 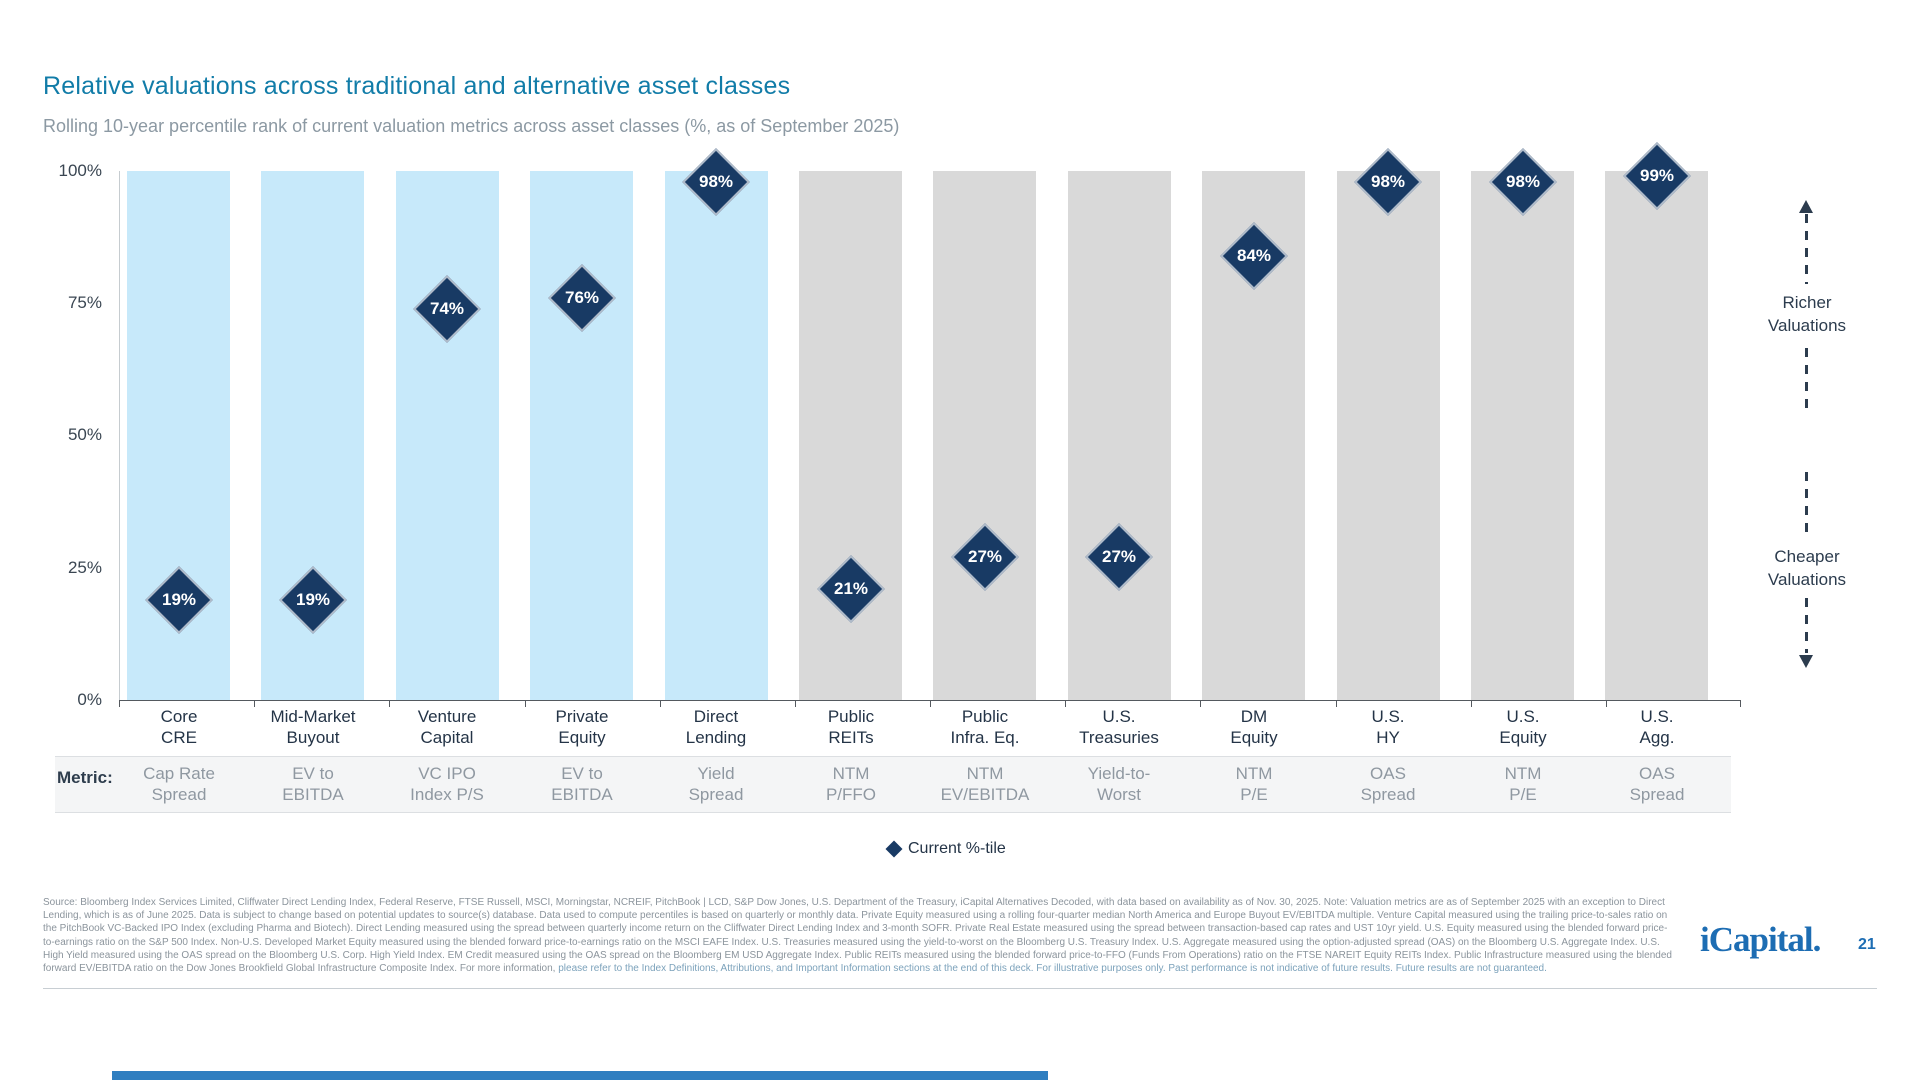 What do you see at coordinates (447, 435) in the screenshot?
I see `bar-venture-capital` at bounding box center [447, 435].